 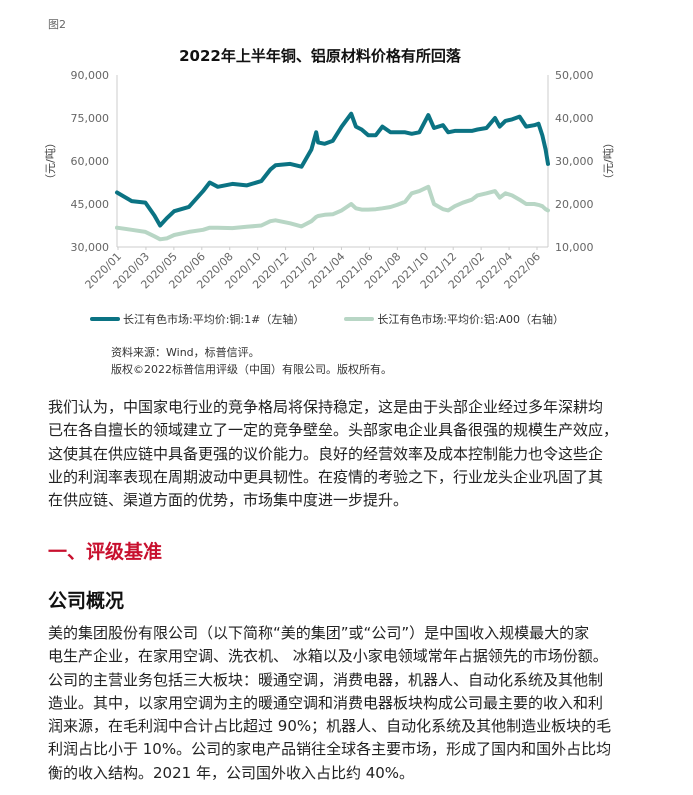 What do you see at coordinates (328, 656) in the screenshot?
I see `text-line: 电生产企业，在家用空调、洗衣机、 冰箱以及小家电领域常年占据领先的市场份额。` at bounding box center [328, 656].